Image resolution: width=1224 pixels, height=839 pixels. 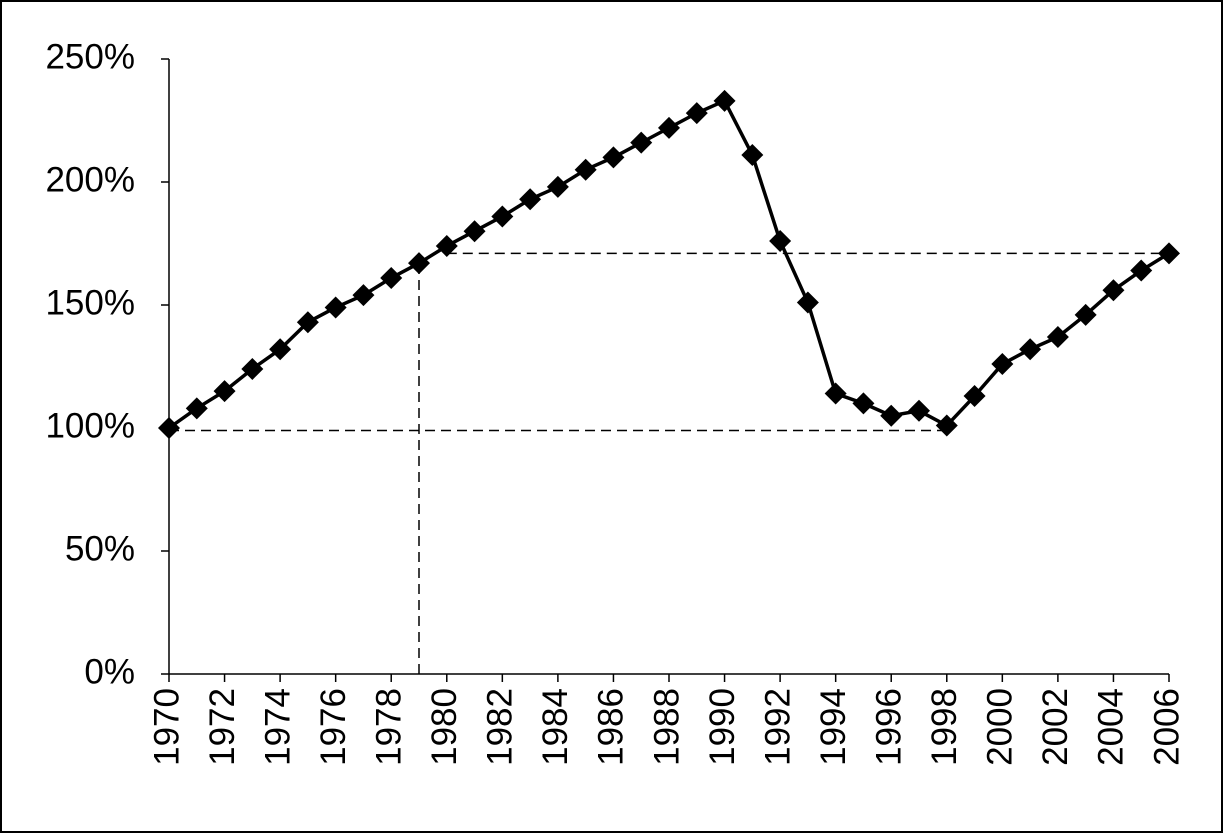 What do you see at coordinates (777, 727) in the screenshot?
I see `x-tick-label: 1992` at bounding box center [777, 727].